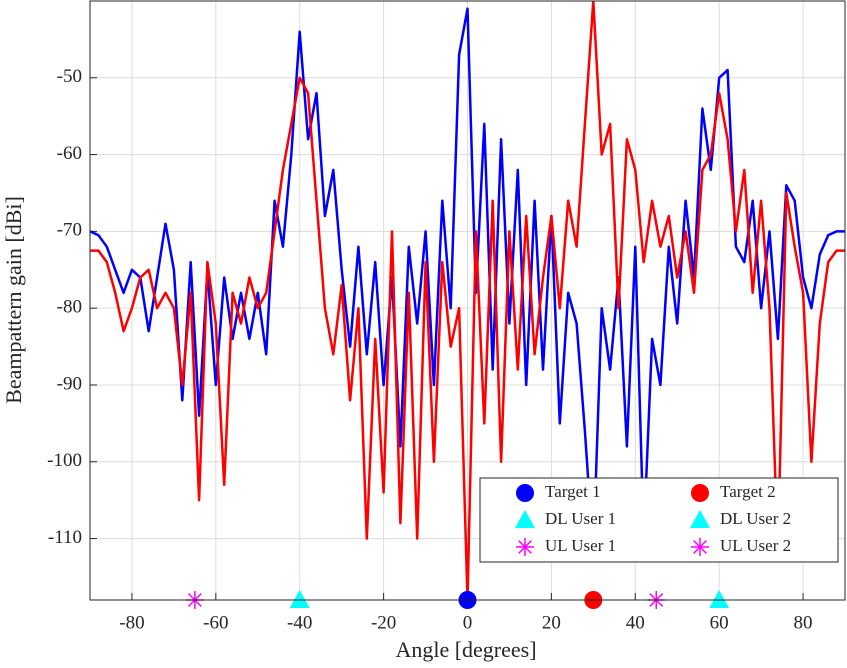 The width and height of the screenshot is (847, 668). Describe the element at coordinates (69, 383) in the screenshot. I see `y-tick-label: -90` at that location.